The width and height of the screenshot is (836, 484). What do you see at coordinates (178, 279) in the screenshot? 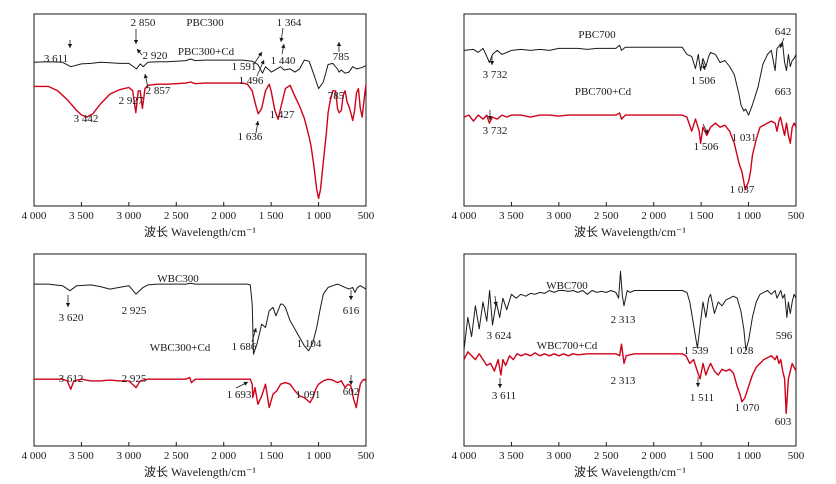
I see `series-name-label: WBC300` at bounding box center [178, 279].